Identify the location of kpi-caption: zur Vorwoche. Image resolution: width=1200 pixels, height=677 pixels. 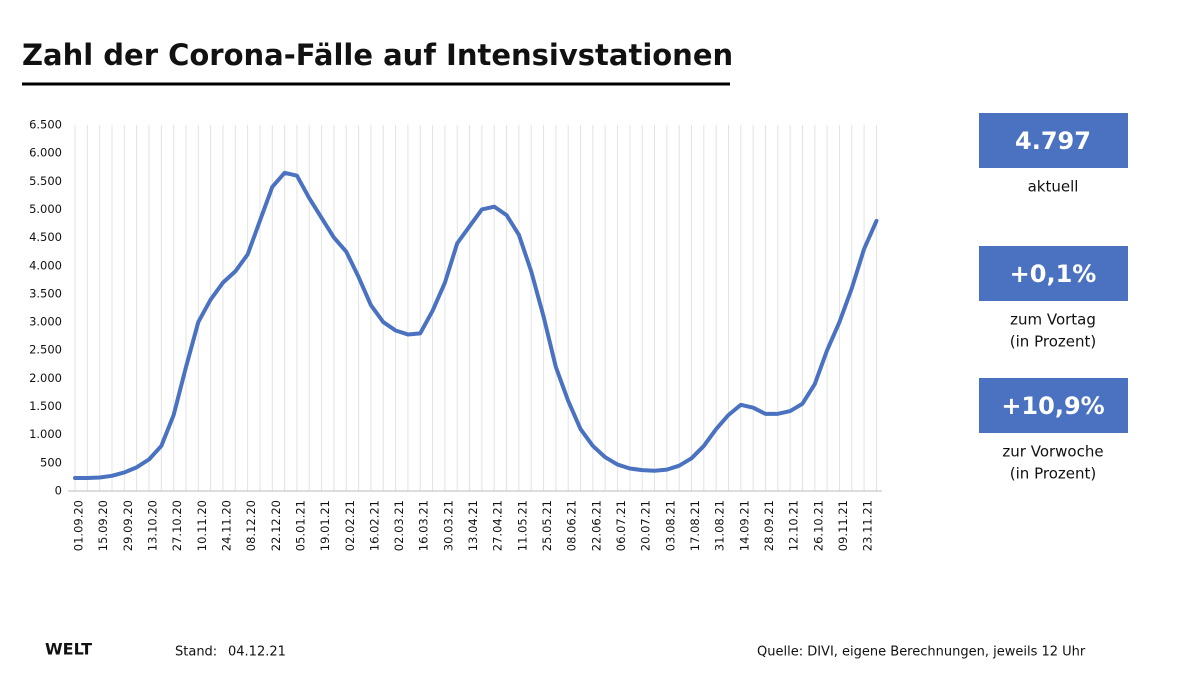
(1052, 452).